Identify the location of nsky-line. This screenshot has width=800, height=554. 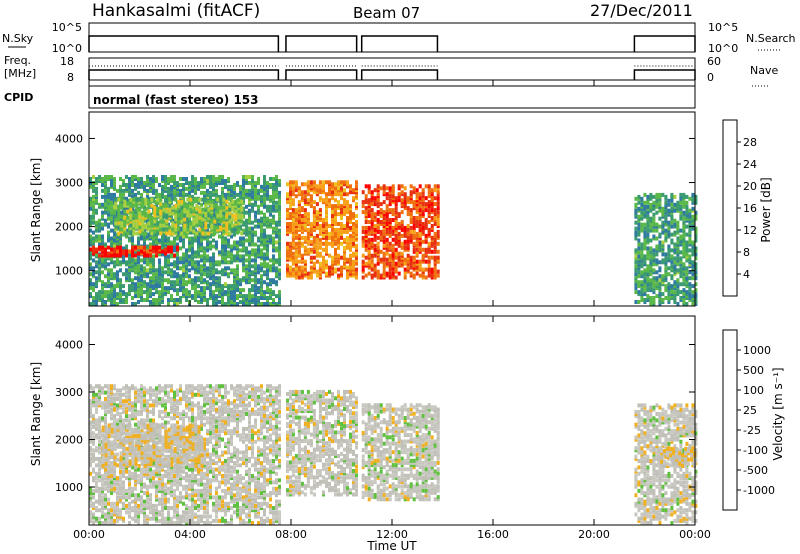
(321, 43).